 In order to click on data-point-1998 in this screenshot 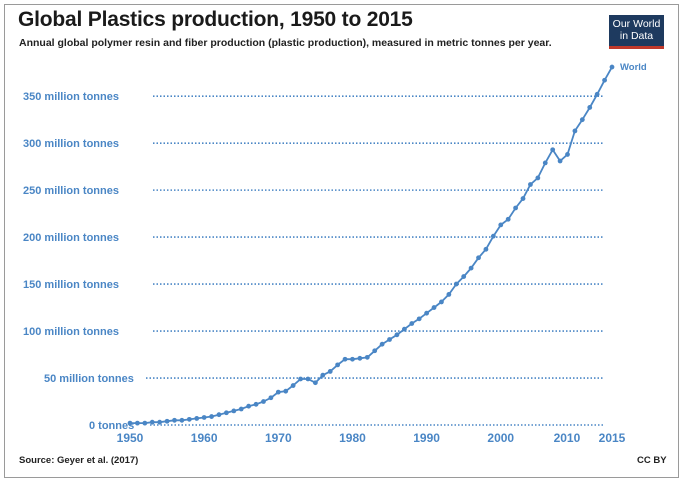, I will do `click(486, 249)`.